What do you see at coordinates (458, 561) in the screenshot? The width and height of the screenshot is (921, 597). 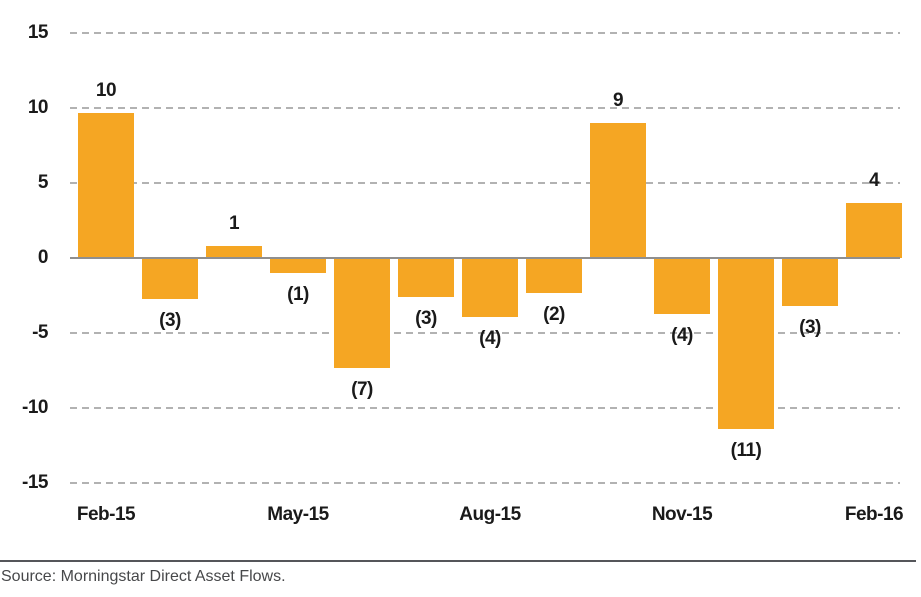 I see `source-divider` at bounding box center [458, 561].